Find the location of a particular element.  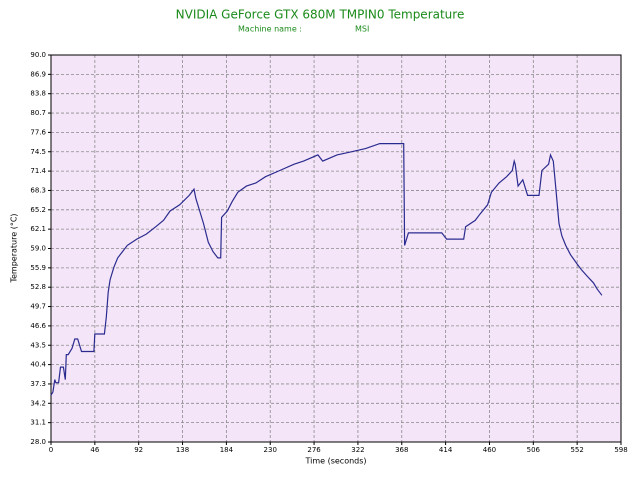

x-tick-label: 230 is located at coordinates (270, 450).